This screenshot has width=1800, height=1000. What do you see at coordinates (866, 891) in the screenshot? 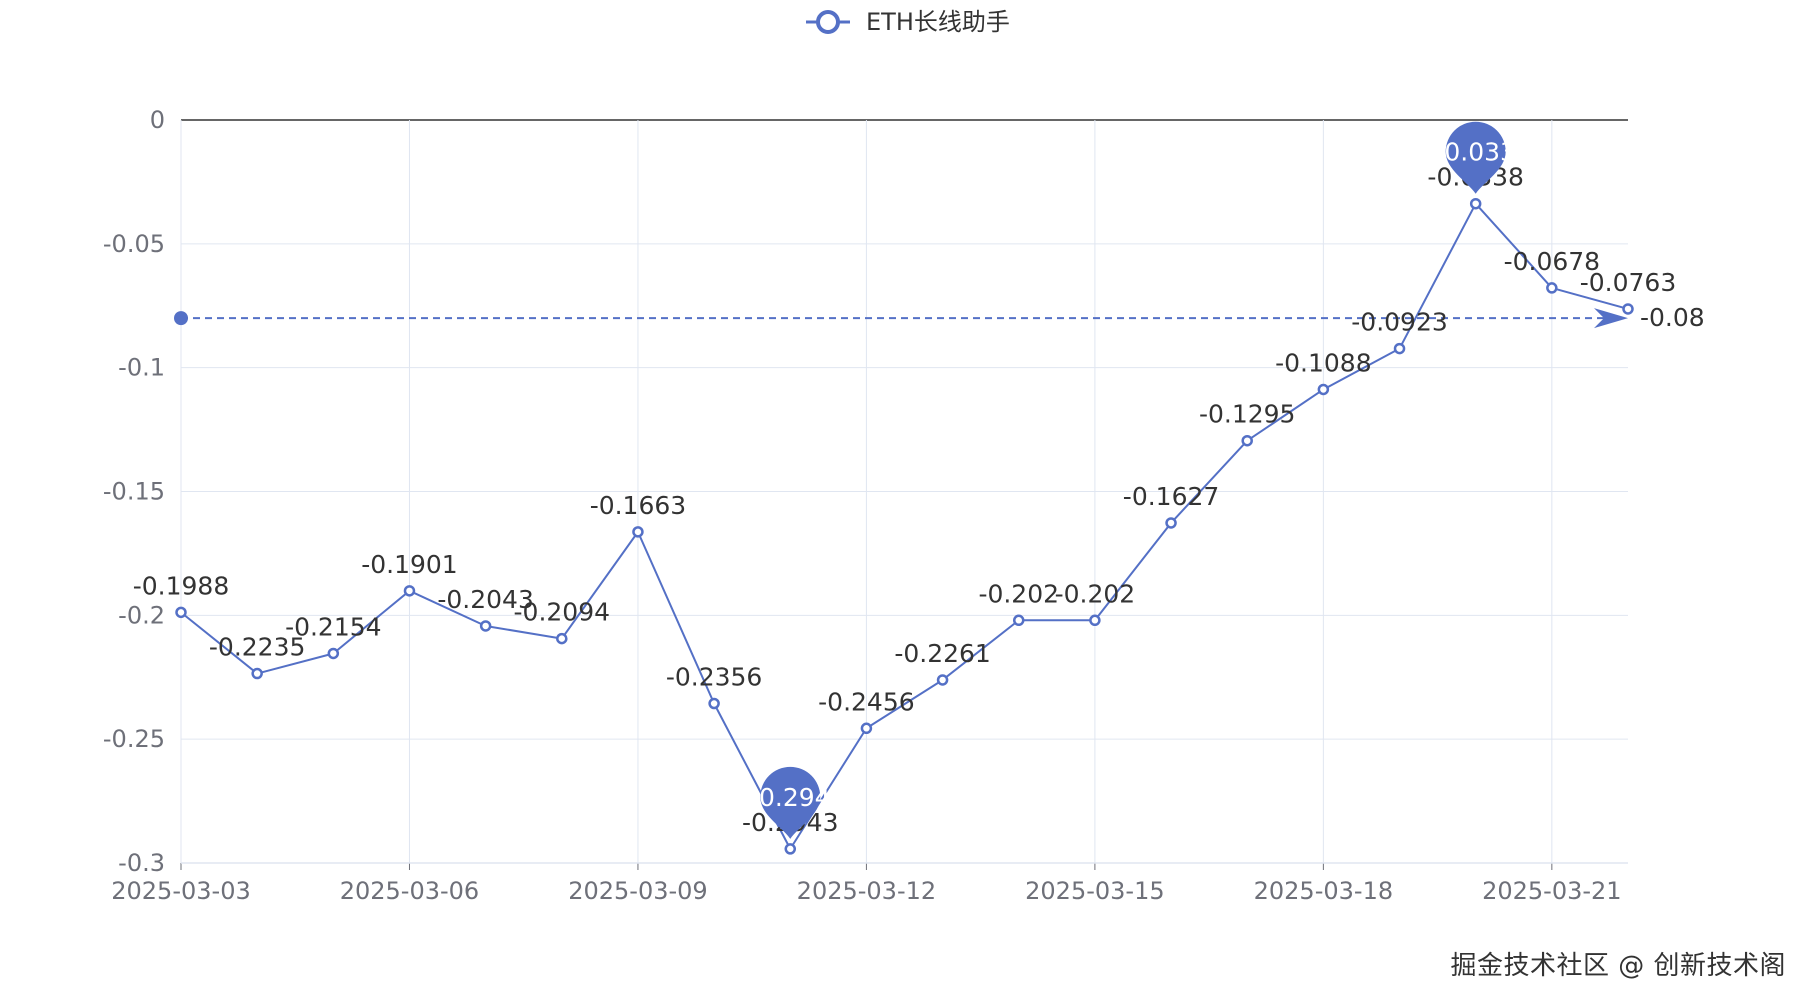
I see `x-tick-label: 2025-03-12` at bounding box center [866, 891].